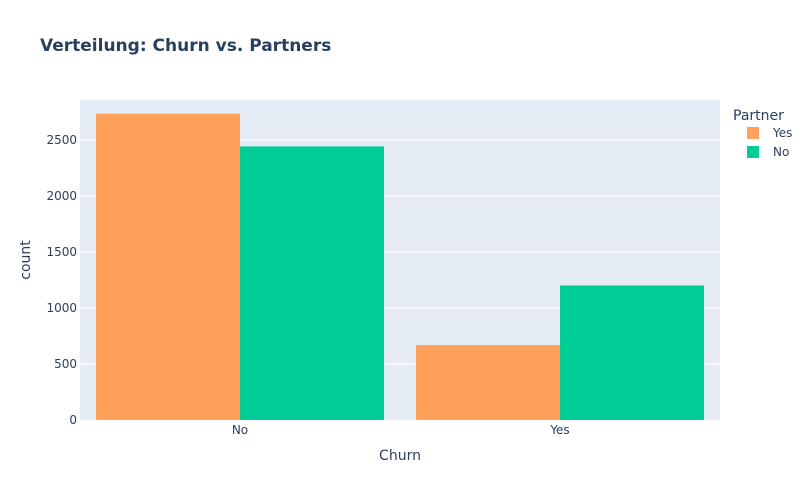 The width and height of the screenshot is (811, 500). I want to click on legend: Partner Yes No, so click(762, 133).